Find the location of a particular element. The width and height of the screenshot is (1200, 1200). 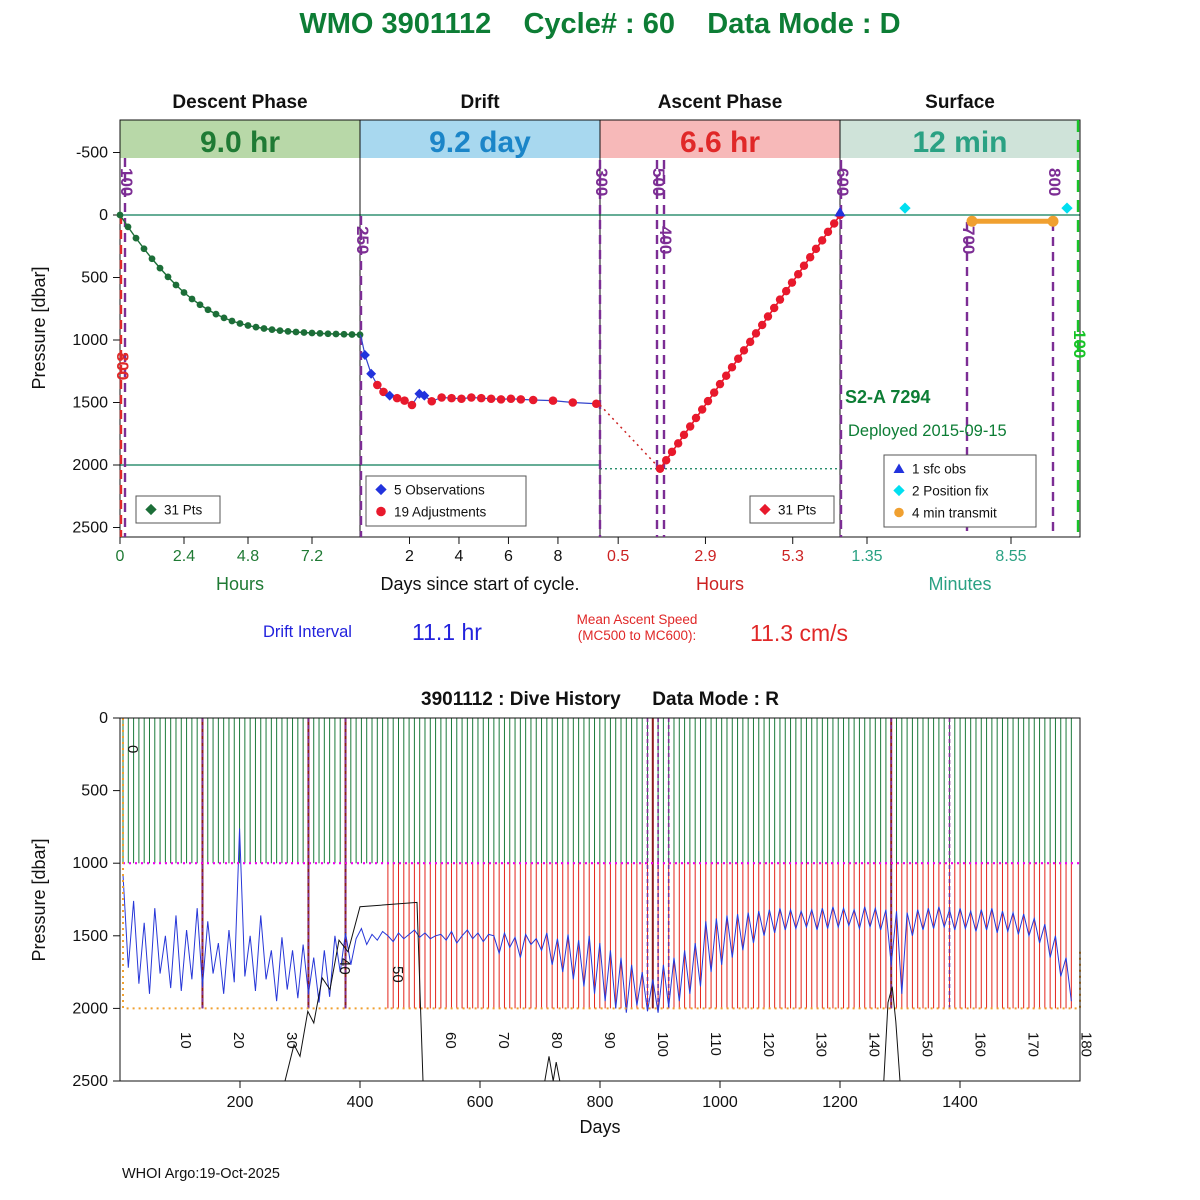

phase-duration: 12 min is located at coordinates (959, 142).